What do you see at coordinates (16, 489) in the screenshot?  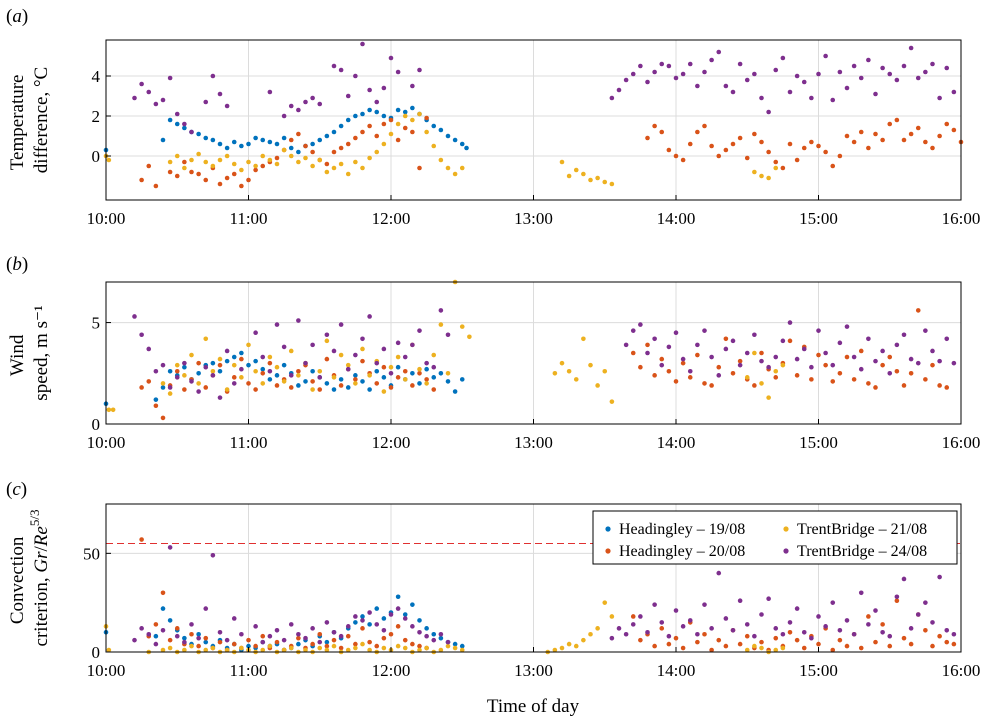 I see `panel-c-letter: (c)` at bounding box center [16, 489].